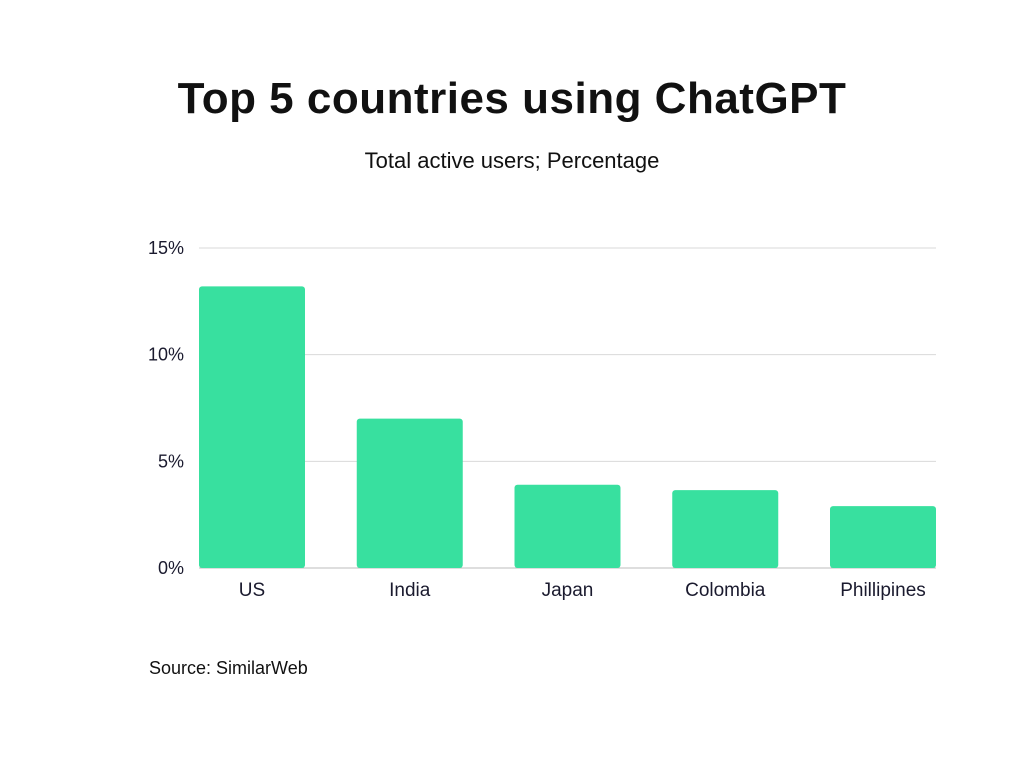  I want to click on x-category-label: Japan, so click(568, 590).